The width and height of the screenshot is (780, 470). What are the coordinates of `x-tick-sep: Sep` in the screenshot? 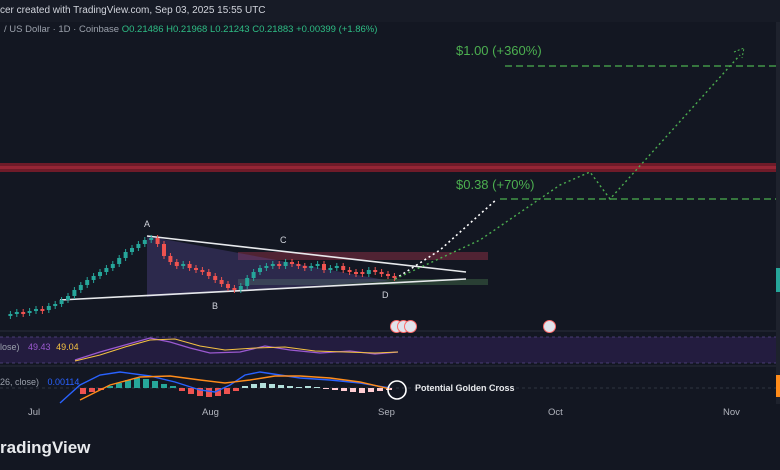 It's located at (386, 412).